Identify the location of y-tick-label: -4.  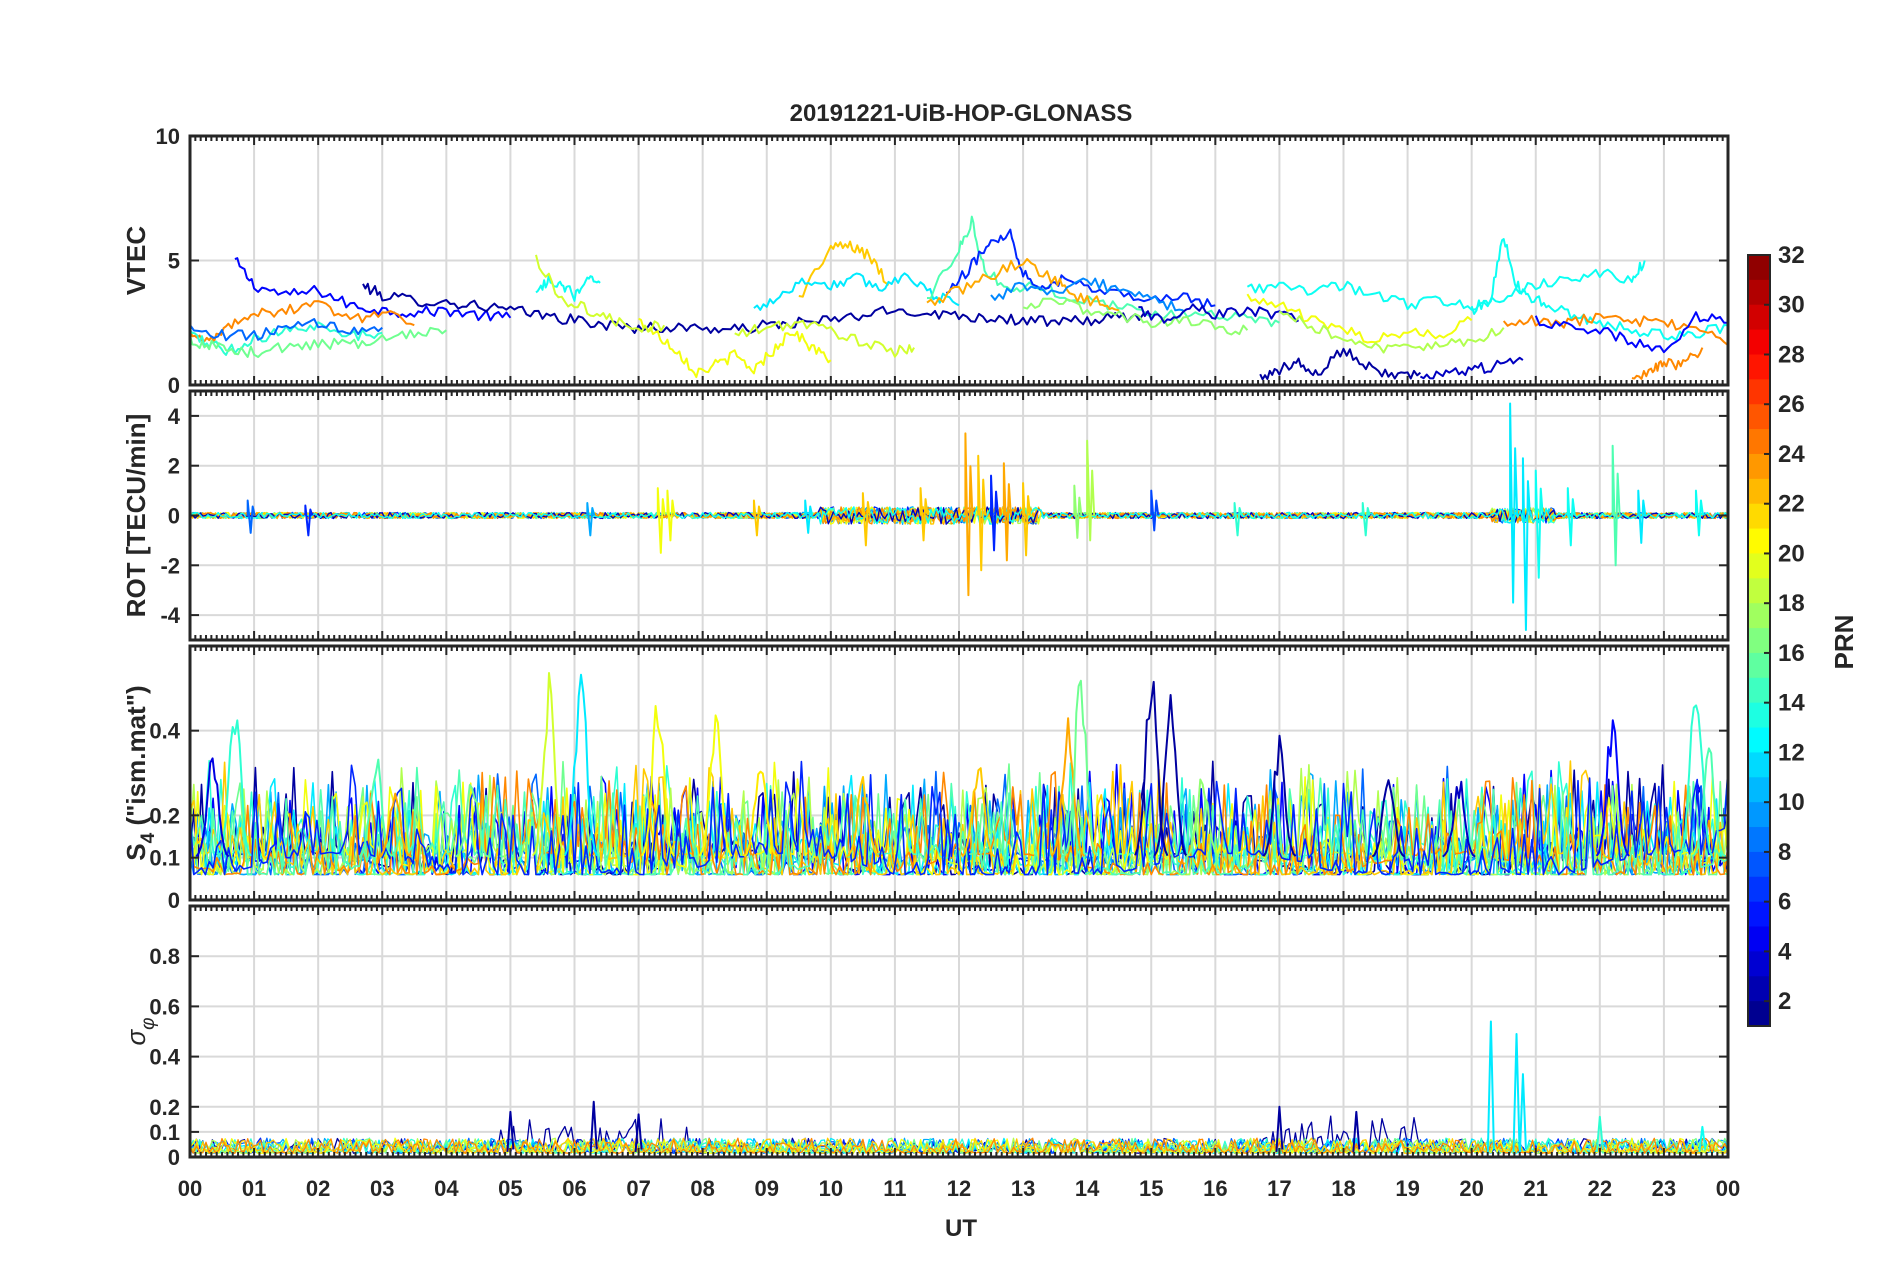
(170, 615).